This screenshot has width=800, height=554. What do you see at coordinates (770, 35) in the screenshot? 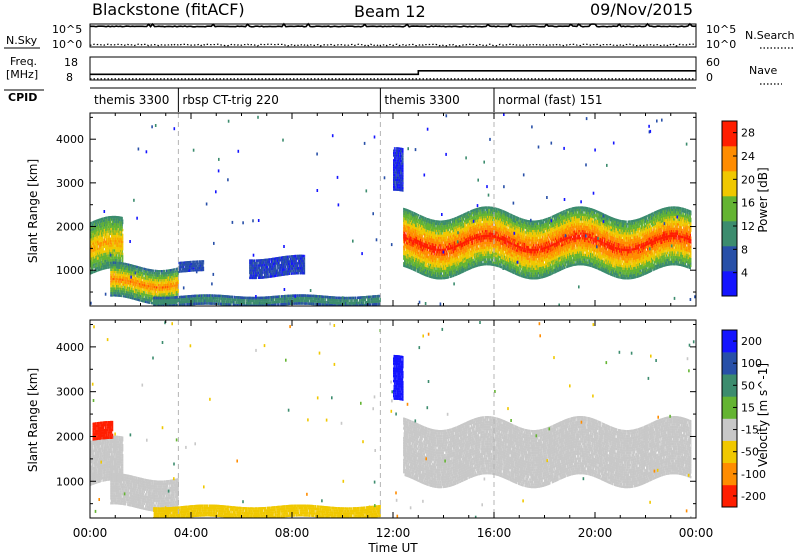
I see `nsearch-label: N.Search` at bounding box center [770, 35].